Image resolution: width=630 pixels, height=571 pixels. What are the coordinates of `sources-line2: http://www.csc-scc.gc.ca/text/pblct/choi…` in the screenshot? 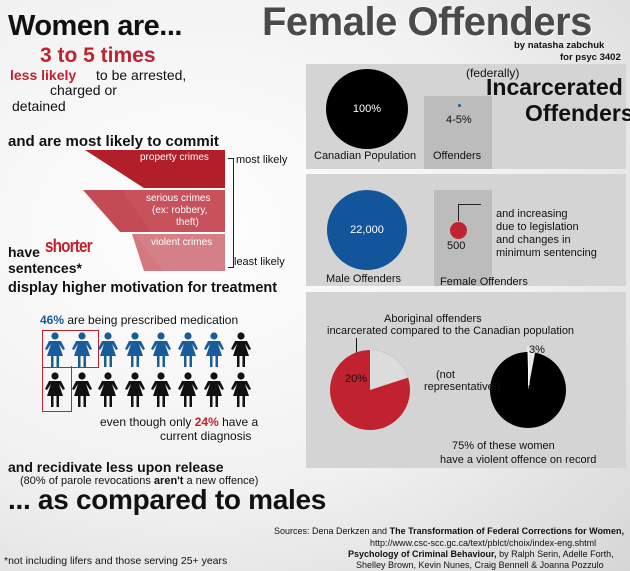 It's located at (483, 543).